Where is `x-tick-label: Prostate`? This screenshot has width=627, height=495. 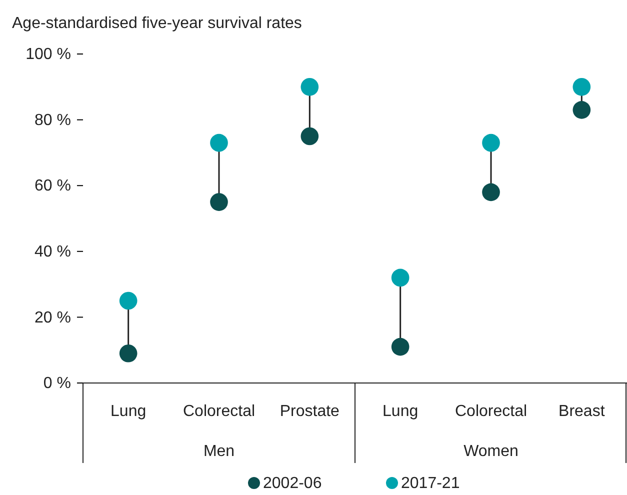 x-tick-label: Prostate is located at coordinates (310, 411).